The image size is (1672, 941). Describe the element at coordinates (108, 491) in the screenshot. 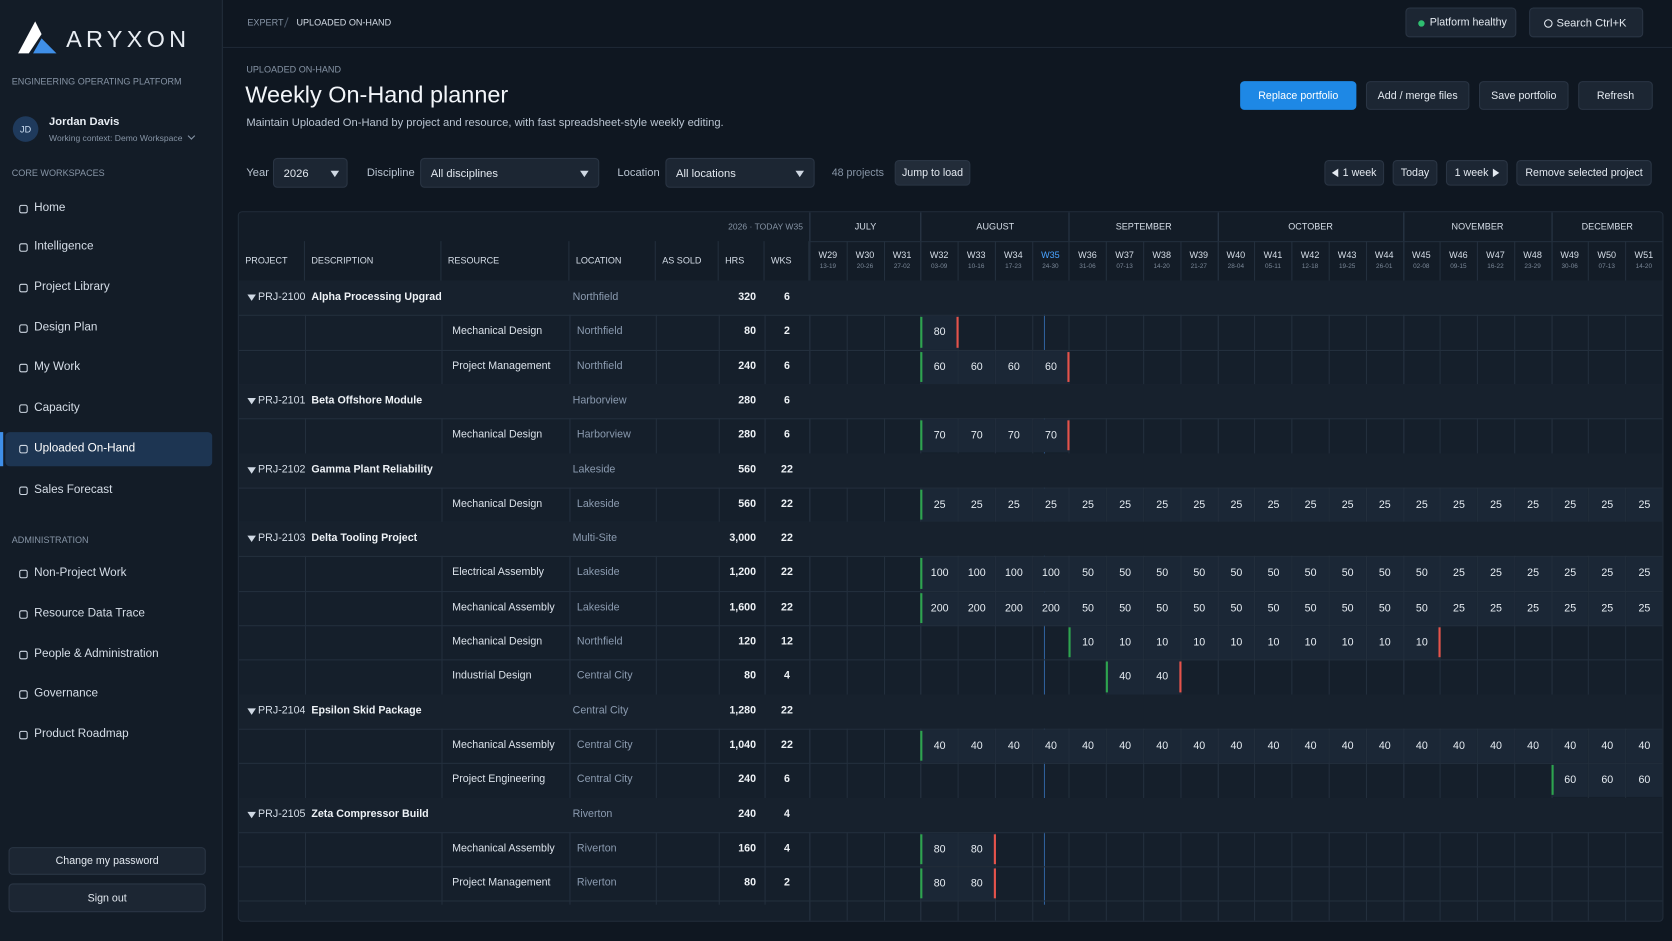

I see `nav-item: Sales Forecast` at that location.